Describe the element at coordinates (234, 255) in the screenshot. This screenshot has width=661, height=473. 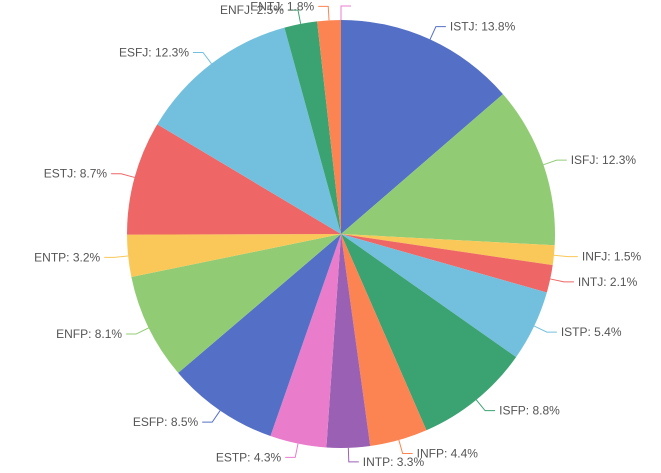
I see `pie-slice-entp` at that location.